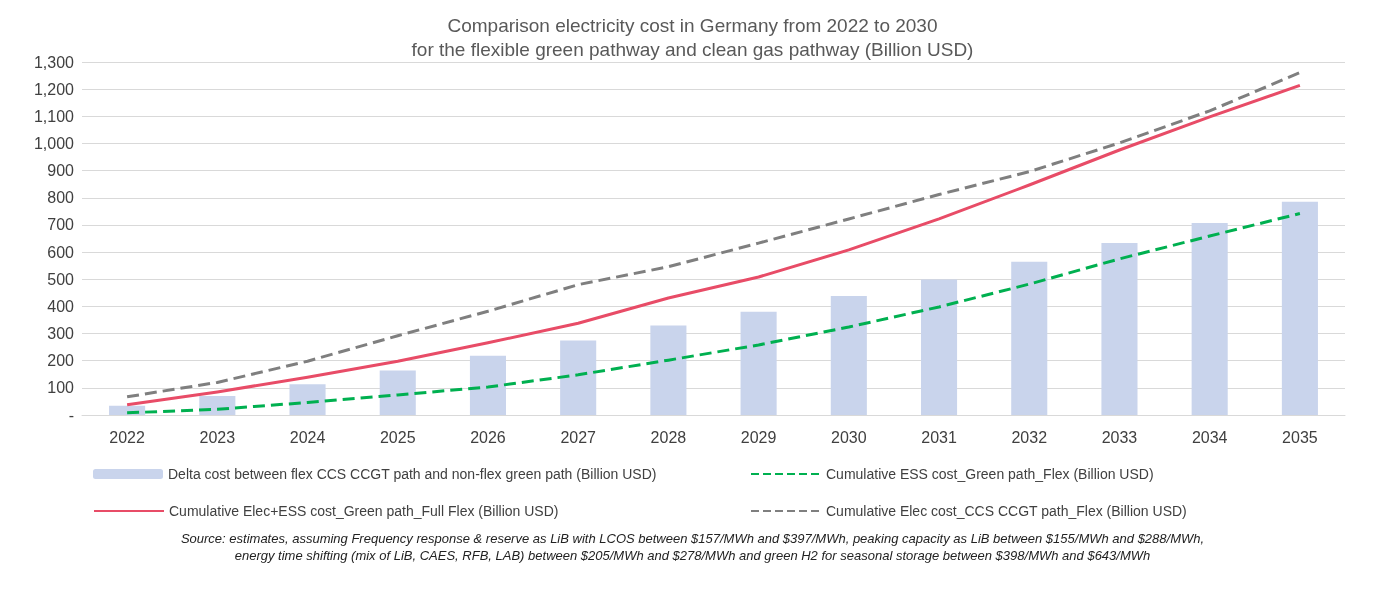  I want to click on x-tick-label: 2025, so click(397, 437).